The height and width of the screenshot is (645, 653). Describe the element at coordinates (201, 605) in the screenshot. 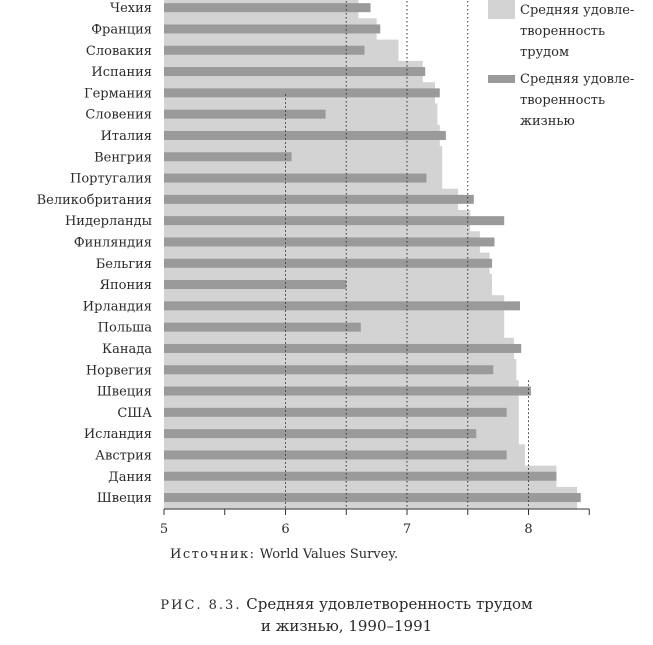

I see `figure-number: РИС. 8.3.` at that location.